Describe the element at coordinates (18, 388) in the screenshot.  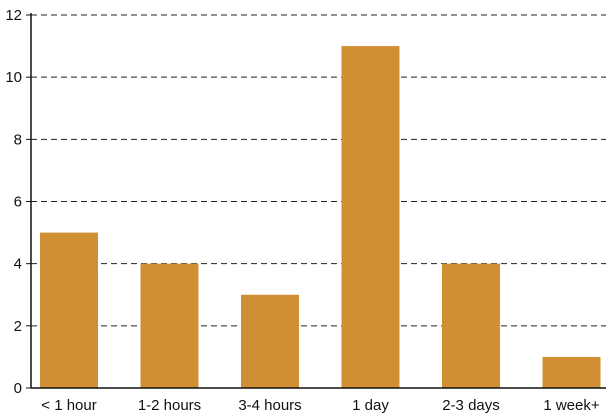
I see `y-tick-label: 0` at that location.